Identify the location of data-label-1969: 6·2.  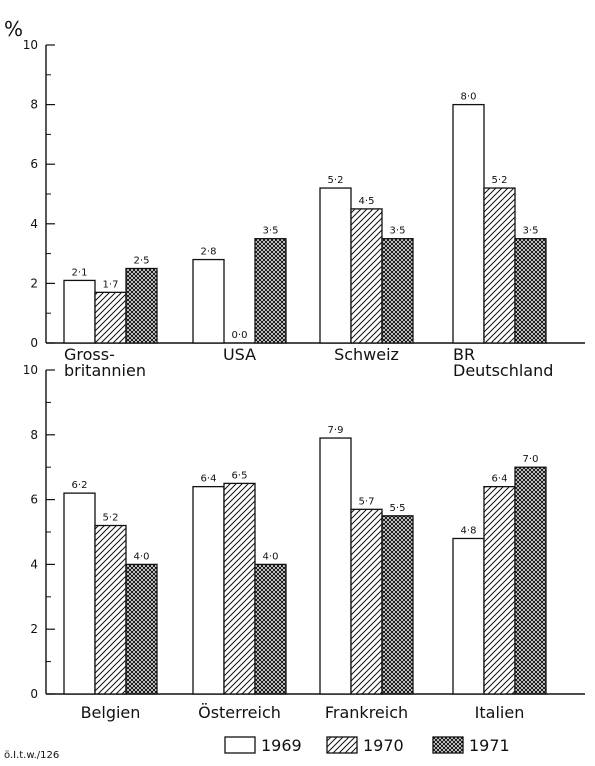
(80, 485).